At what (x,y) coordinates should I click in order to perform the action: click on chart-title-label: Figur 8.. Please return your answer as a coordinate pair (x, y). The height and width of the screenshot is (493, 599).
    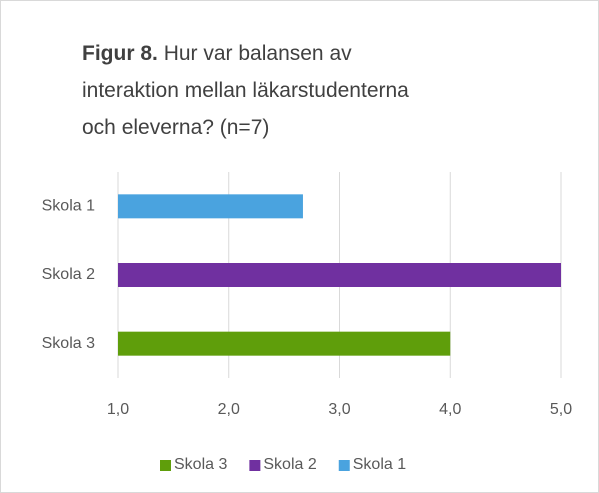
    Looking at the image, I should click on (120, 53).